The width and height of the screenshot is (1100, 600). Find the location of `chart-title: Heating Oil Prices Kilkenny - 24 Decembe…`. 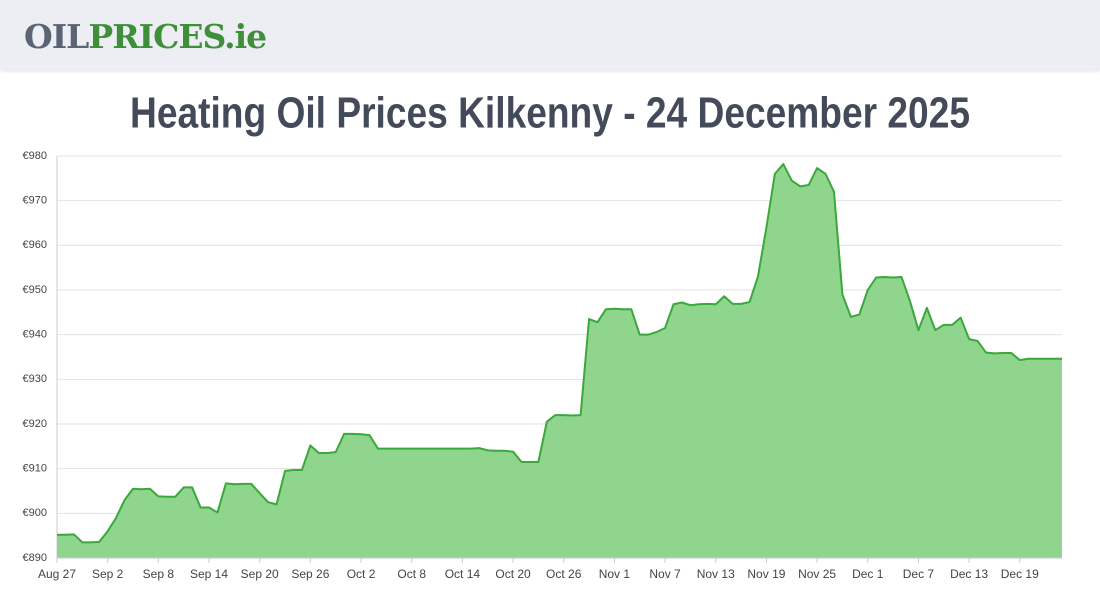

chart-title: Heating Oil Prices Kilkenny - 24 Decembe… is located at coordinates (550, 113).